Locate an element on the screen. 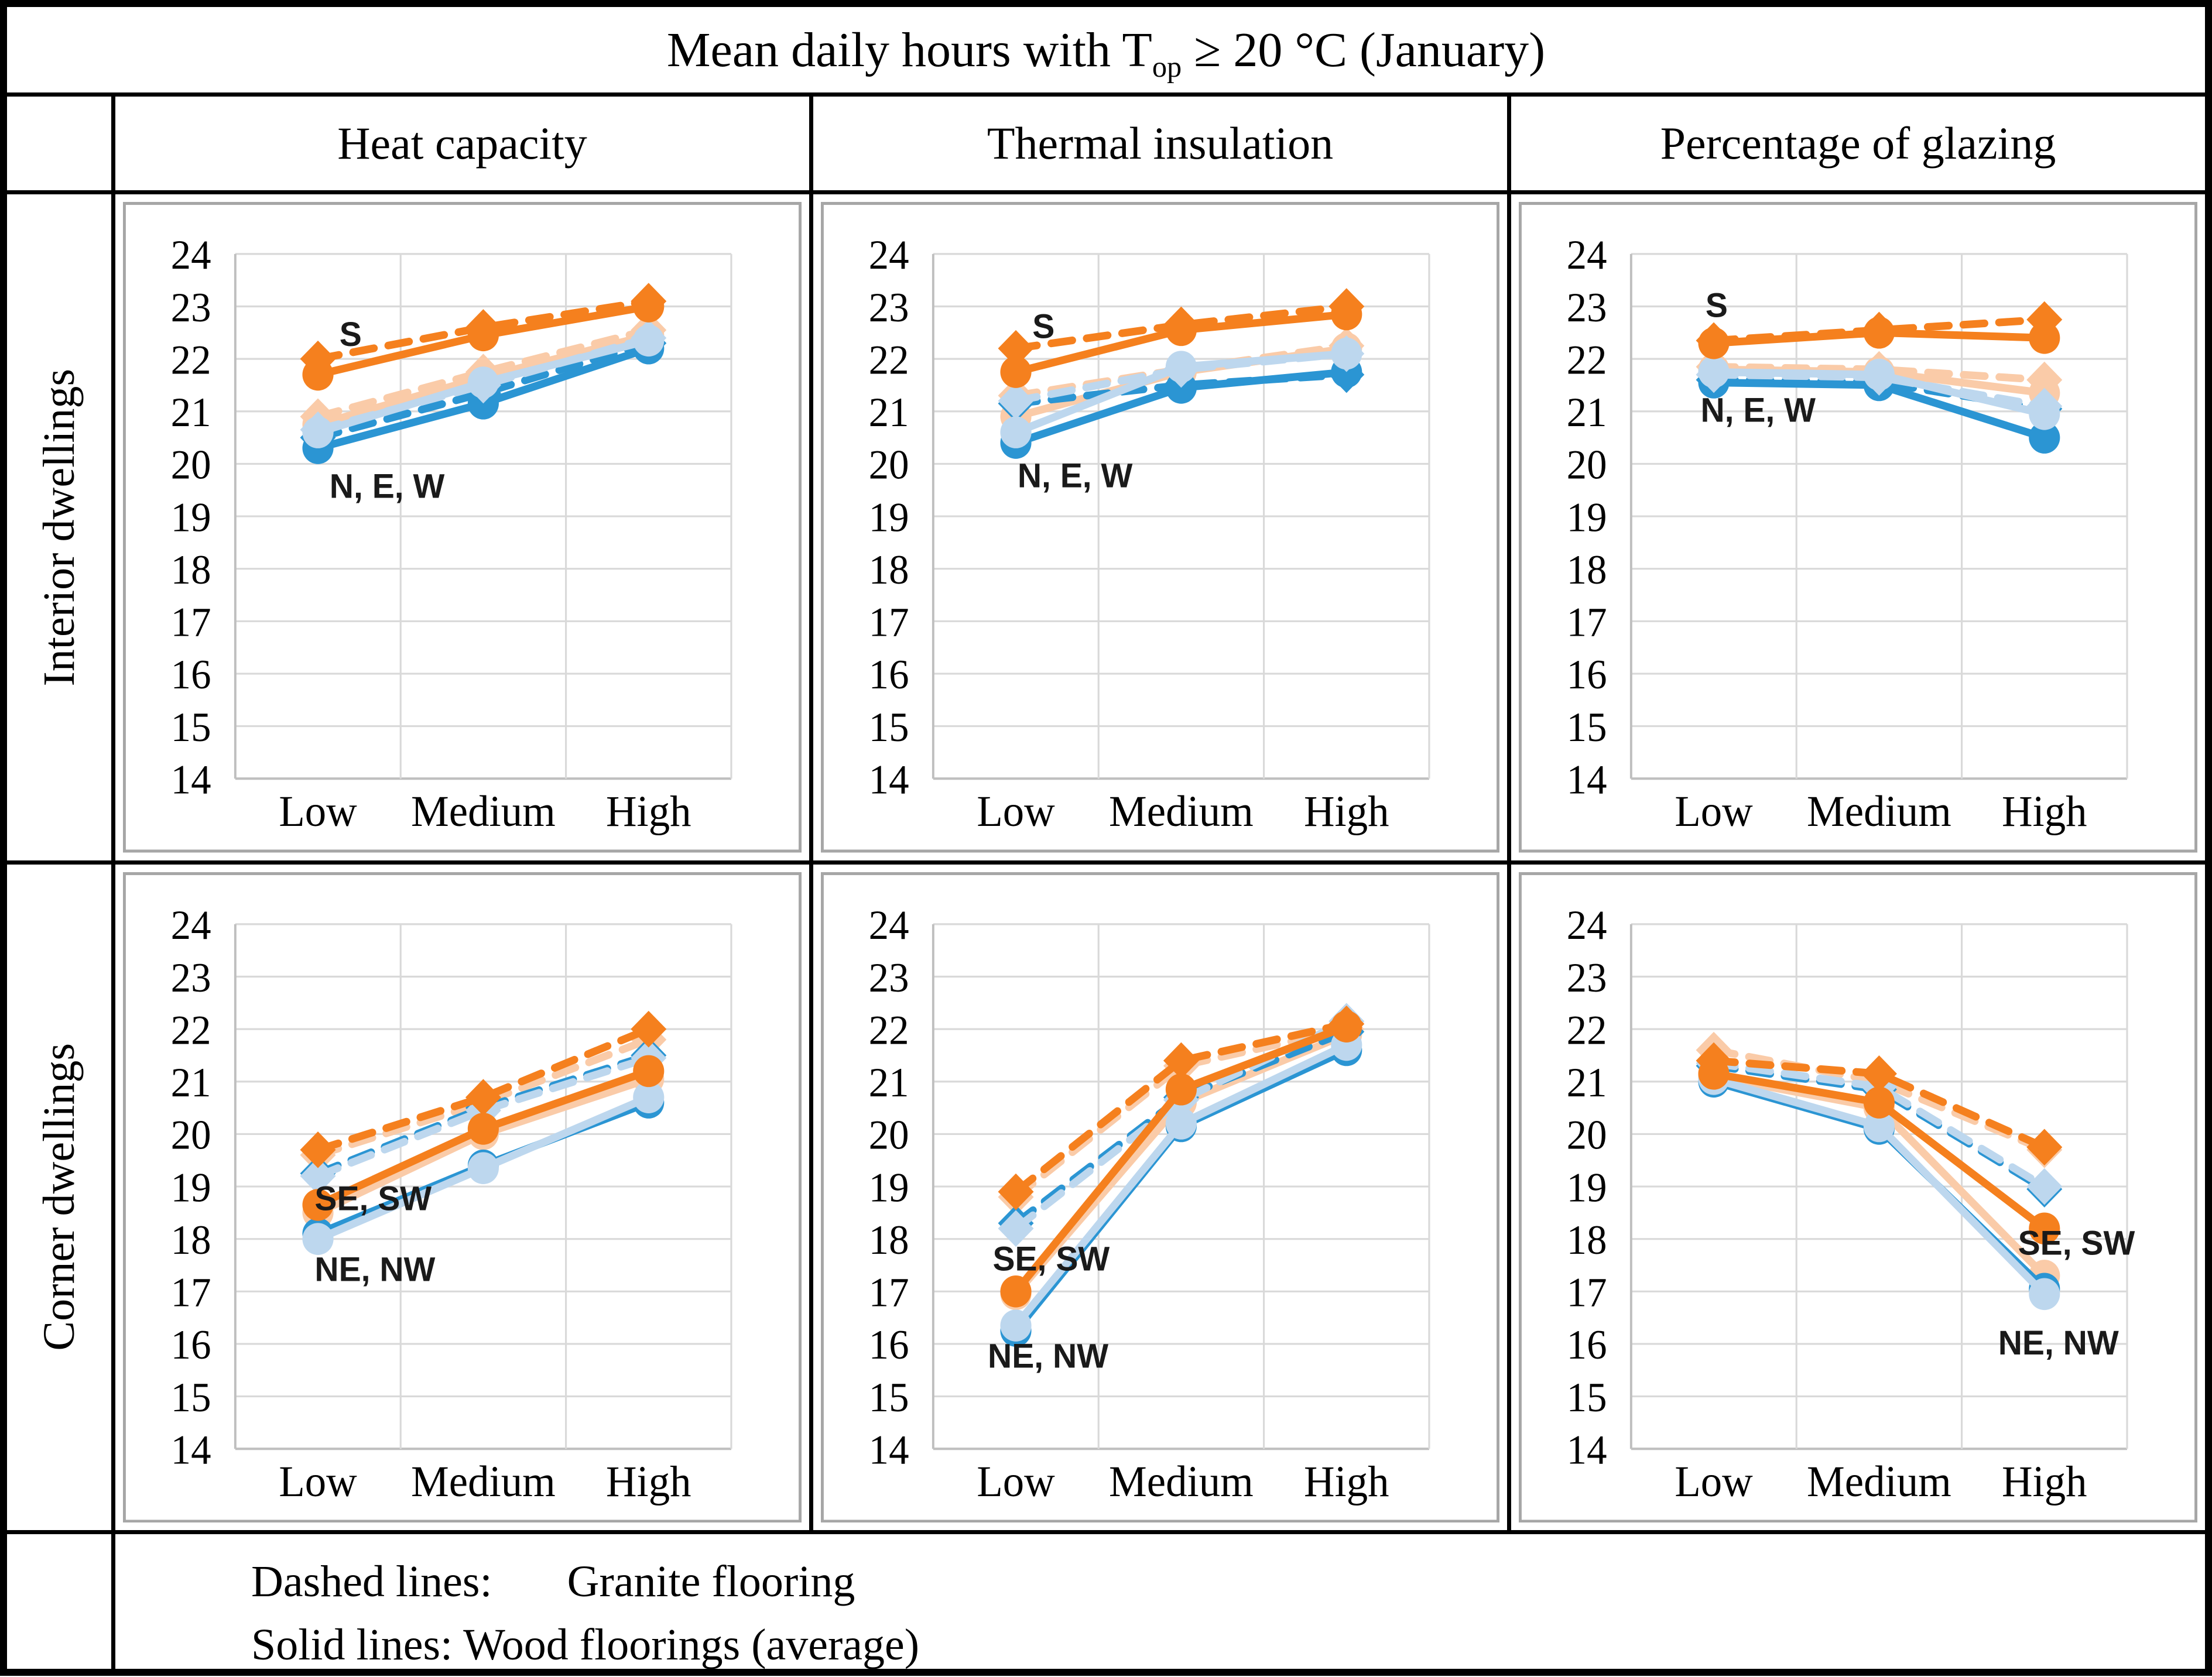  column-header-percentage-of-glazing: Percentage of glazing is located at coordinates (1858, 143).